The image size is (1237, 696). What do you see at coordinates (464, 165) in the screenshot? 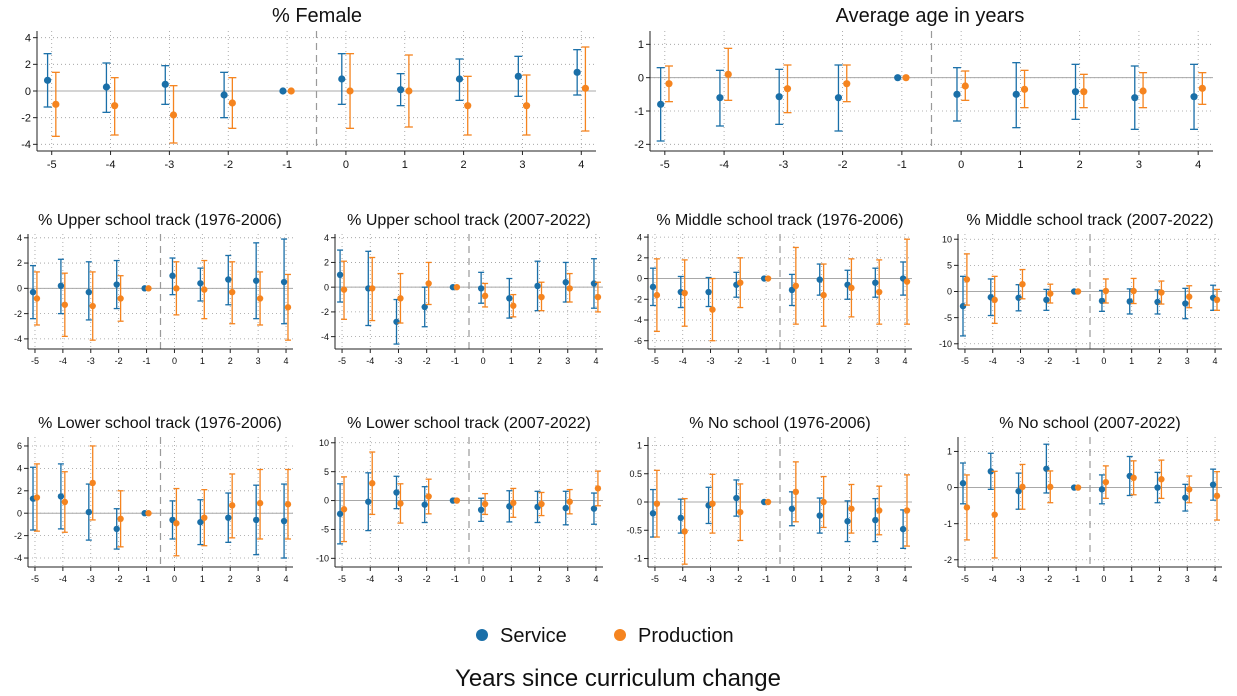
I see `x-tick-label: 2` at bounding box center [464, 165].